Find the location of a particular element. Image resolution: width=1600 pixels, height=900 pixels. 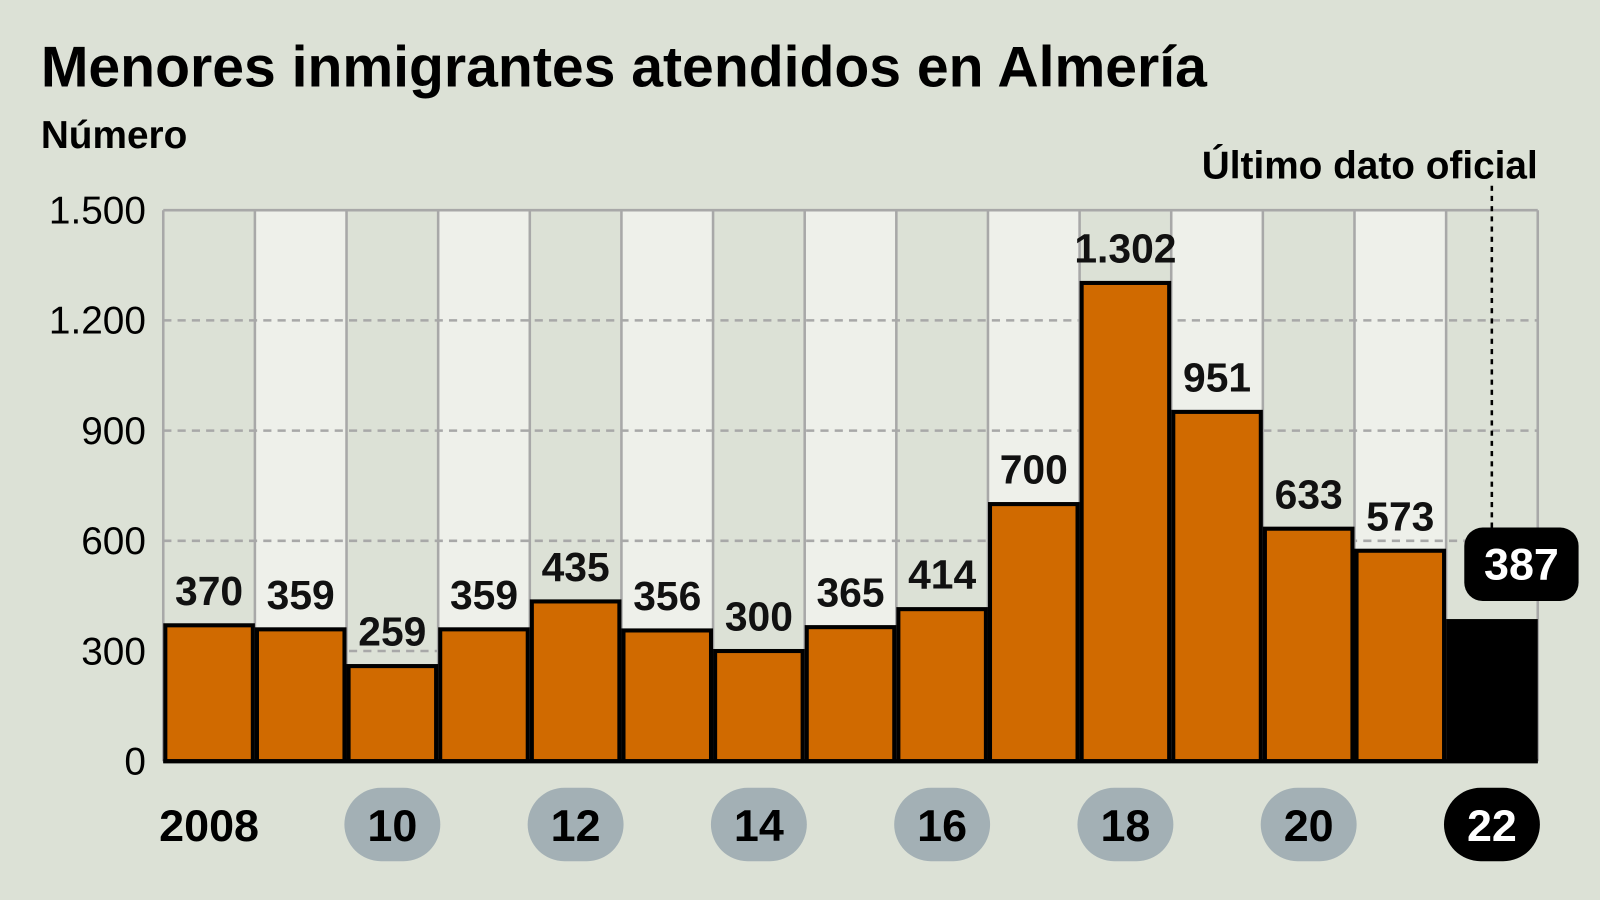

value-label: 435 is located at coordinates (576, 567).